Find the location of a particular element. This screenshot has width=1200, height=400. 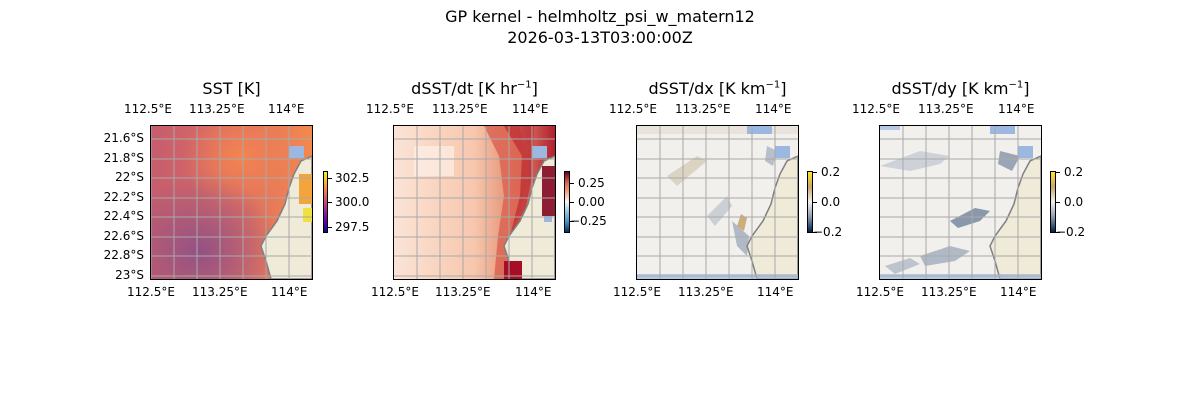

y-tick: 22.8°S is located at coordinates (123, 255).